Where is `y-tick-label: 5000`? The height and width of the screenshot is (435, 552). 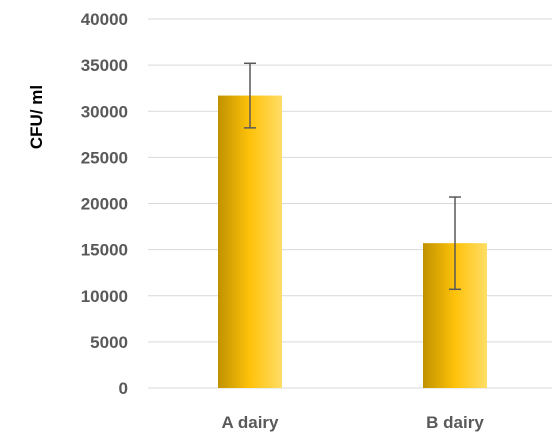
y-tick-label: 5000 is located at coordinates (109, 342).